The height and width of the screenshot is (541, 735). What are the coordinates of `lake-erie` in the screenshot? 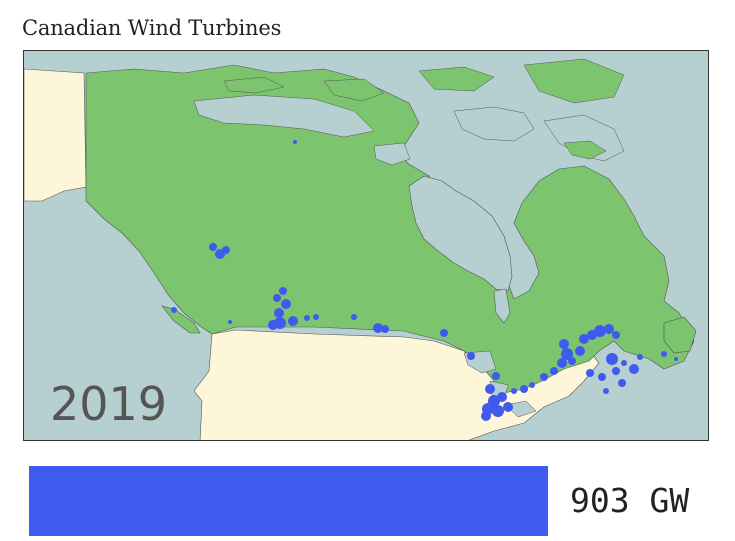 It's located at (521, 409).